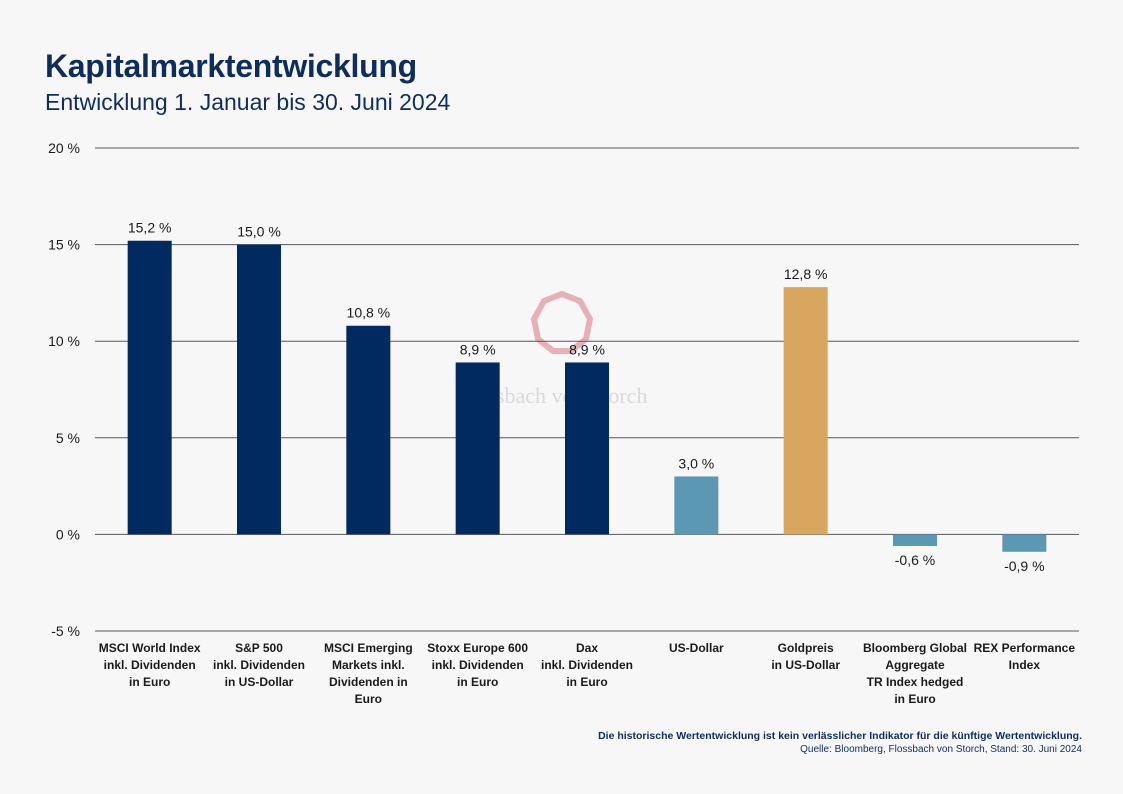  Describe the element at coordinates (150, 228) in the screenshot. I see `data-label: 15,2 %` at that location.